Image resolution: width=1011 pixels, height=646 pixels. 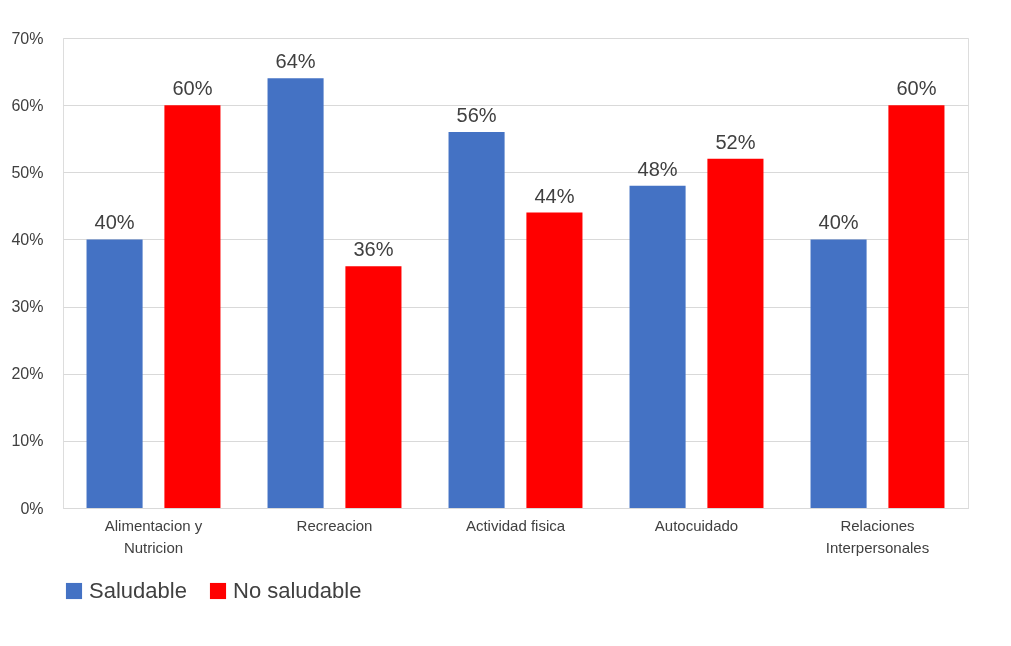 What do you see at coordinates (696, 525) in the screenshot?
I see `x-tick-label: Autocuidado` at bounding box center [696, 525].